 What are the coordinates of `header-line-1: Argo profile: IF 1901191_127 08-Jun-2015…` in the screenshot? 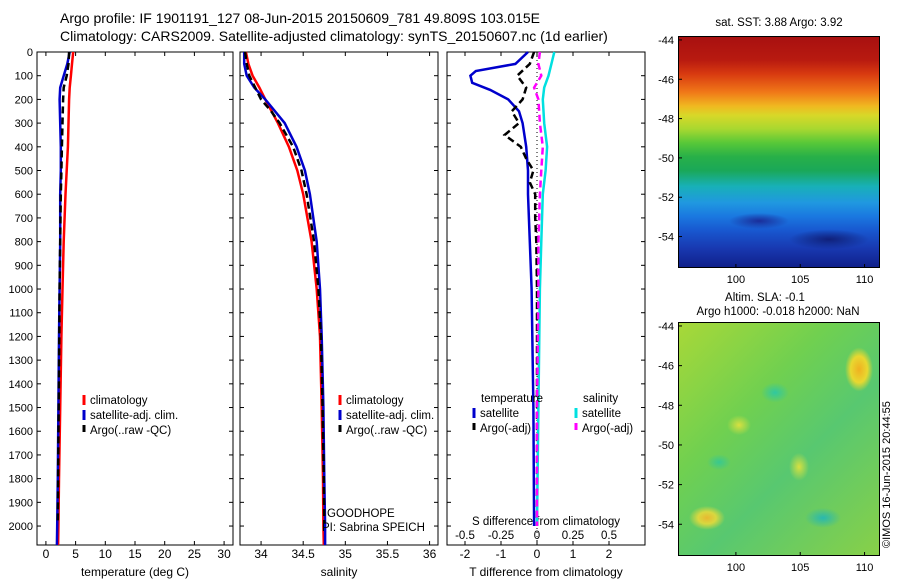 It's located at (300, 18).